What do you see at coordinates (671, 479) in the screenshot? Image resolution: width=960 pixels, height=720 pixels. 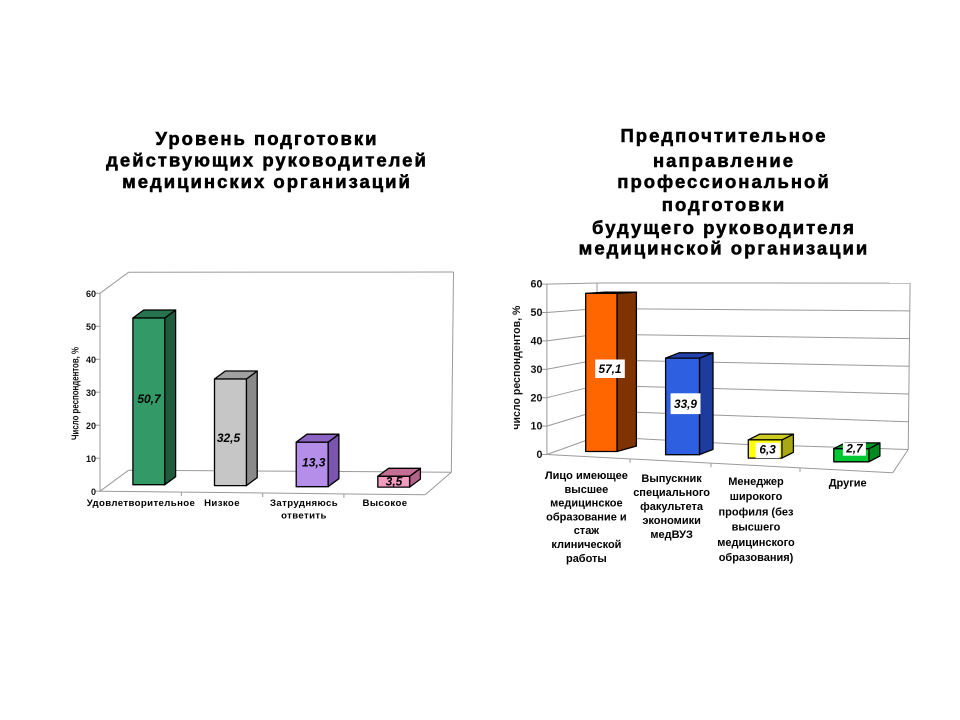 I see `svg-text: Выпускник` at bounding box center [671, 479].